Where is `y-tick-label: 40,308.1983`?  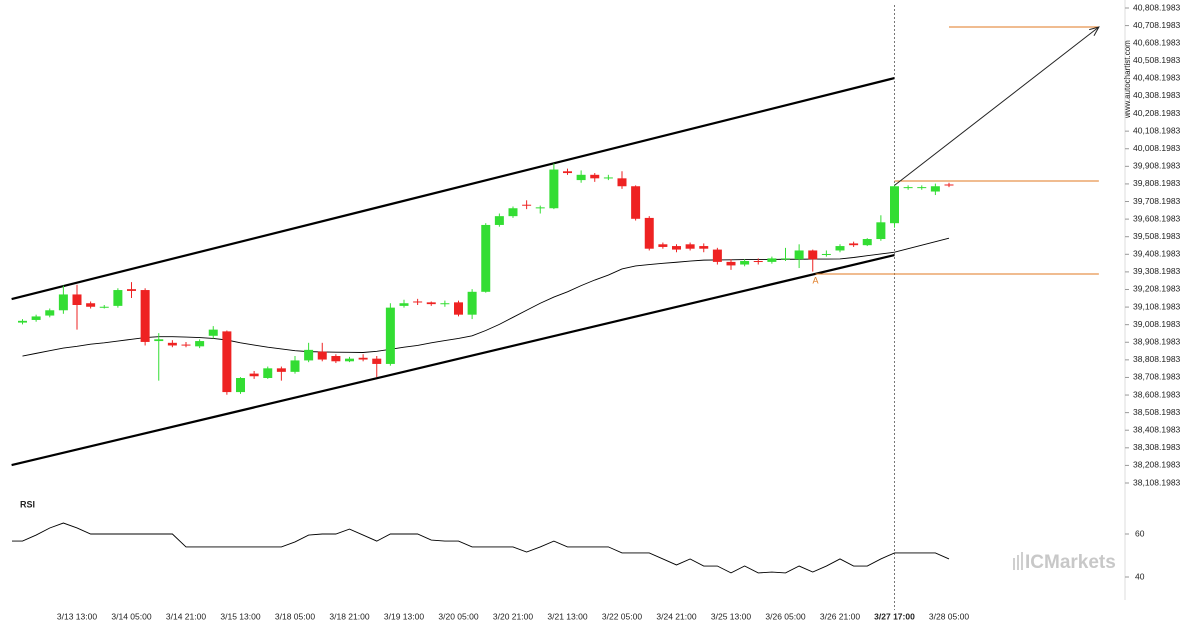 y-tick-label: 40,308.1983 is located at coordinates (1157, 95).